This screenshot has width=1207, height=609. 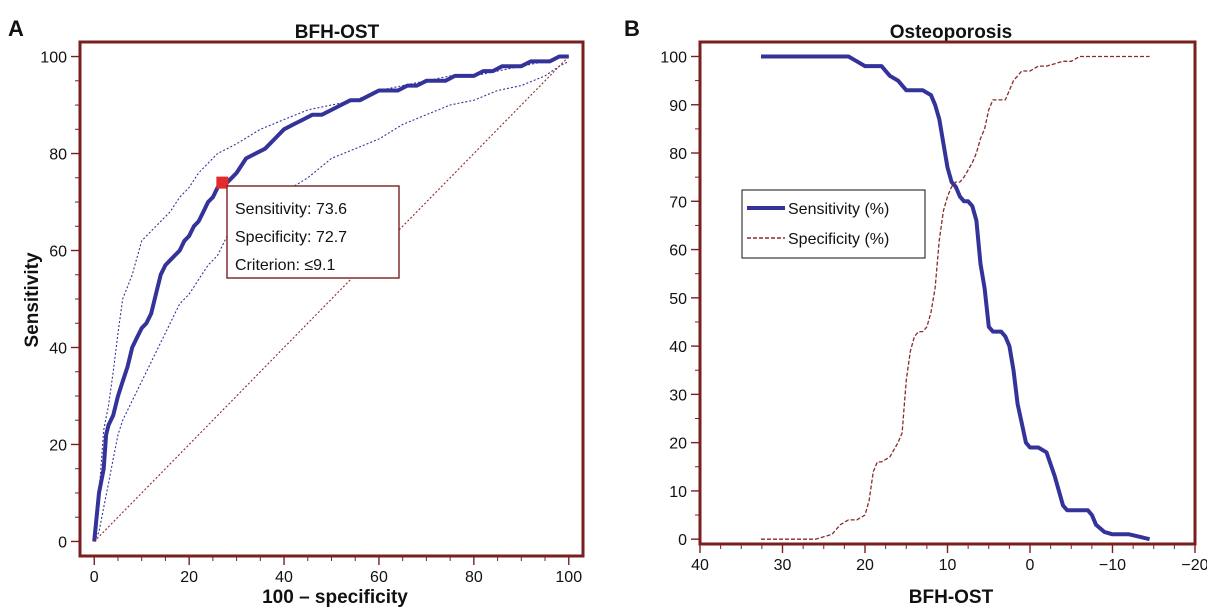 What do you see at coordinates (678, 492) in the screenshot?
I see `y-tick-label: 10` at bounding box center [678, 492].